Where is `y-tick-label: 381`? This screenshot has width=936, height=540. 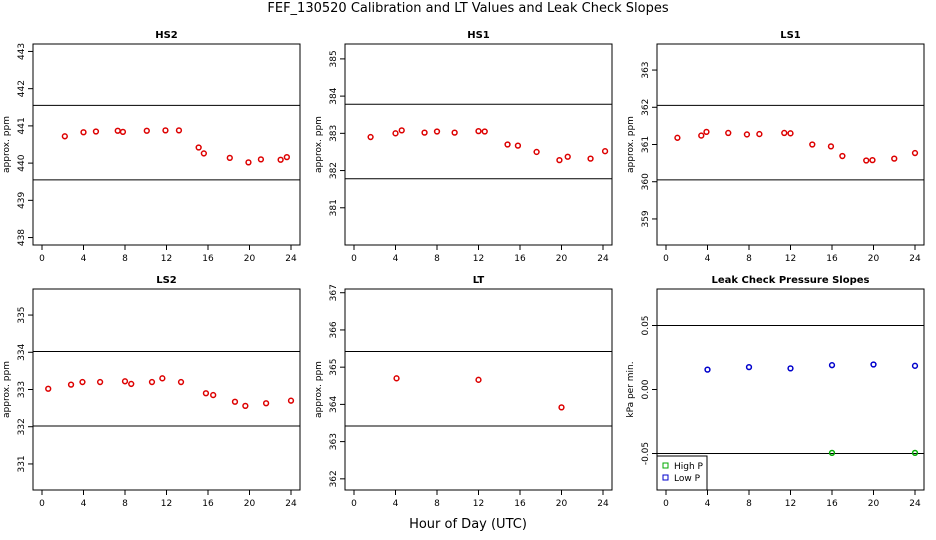 y-tick-label: 381 is located at coordinates (334, 207).